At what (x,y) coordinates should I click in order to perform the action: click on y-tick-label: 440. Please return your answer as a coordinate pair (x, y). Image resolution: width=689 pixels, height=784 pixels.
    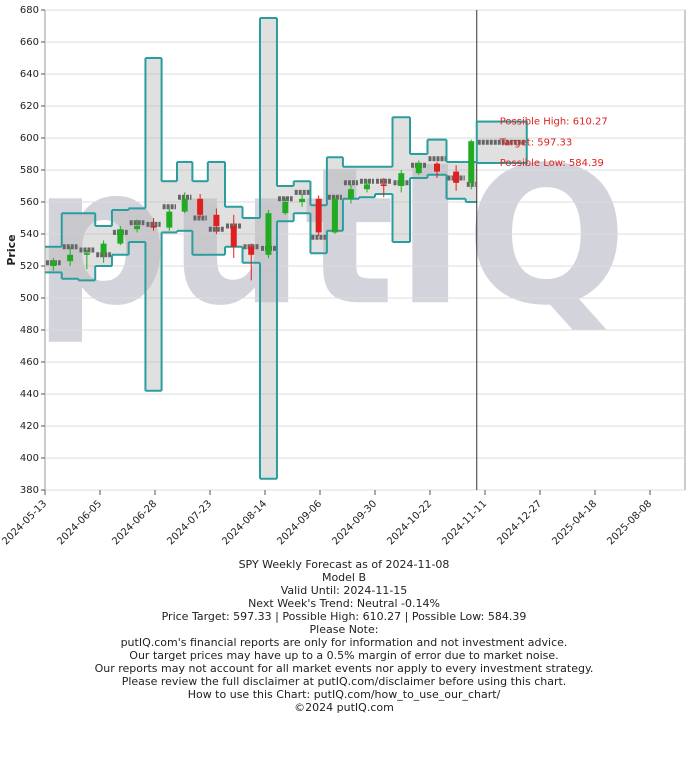
    Looking at the image, I should click on (29, 394).